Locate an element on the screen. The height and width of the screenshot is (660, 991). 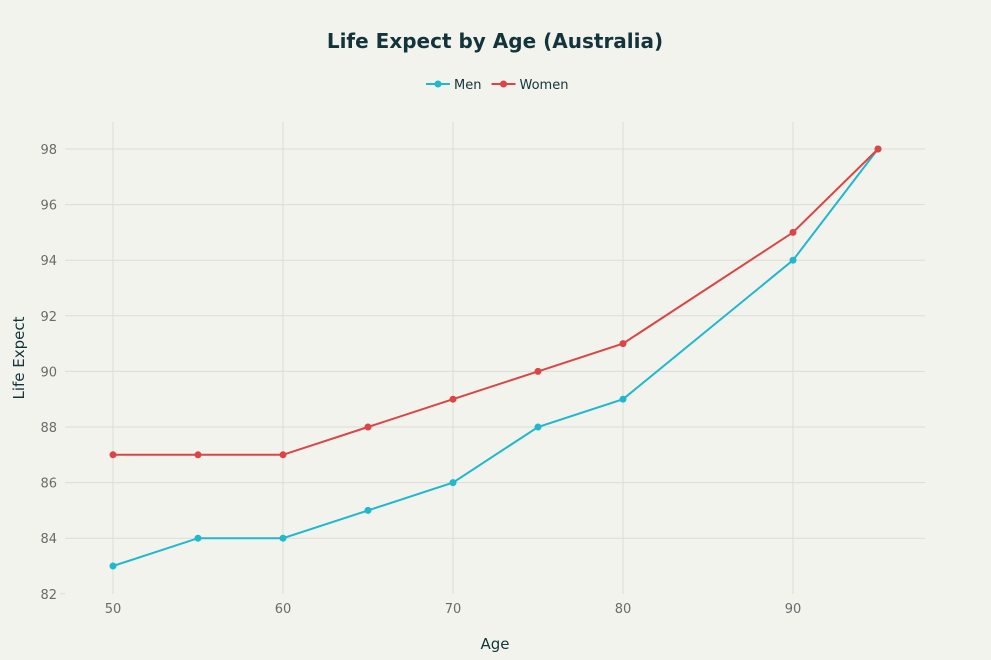
x-tick-label: 70 is located at coordinates (453, 609).